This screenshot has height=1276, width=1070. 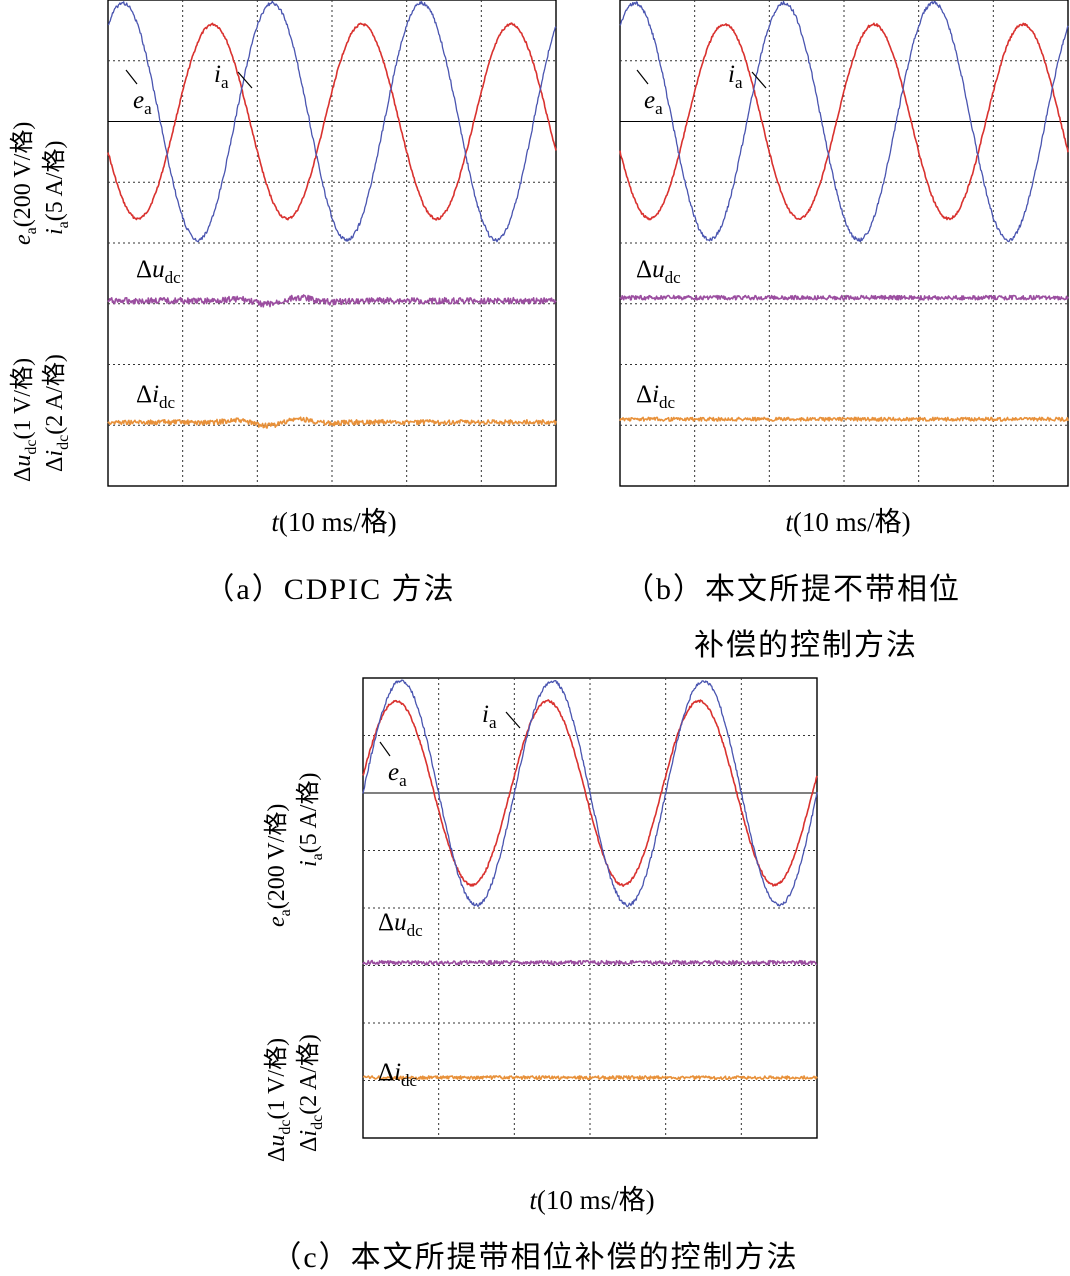 What do you see at coordinates (158, 271) in the screenshot?
I see `label-dudc-a: Δudc` at bounding box center [158, 271].